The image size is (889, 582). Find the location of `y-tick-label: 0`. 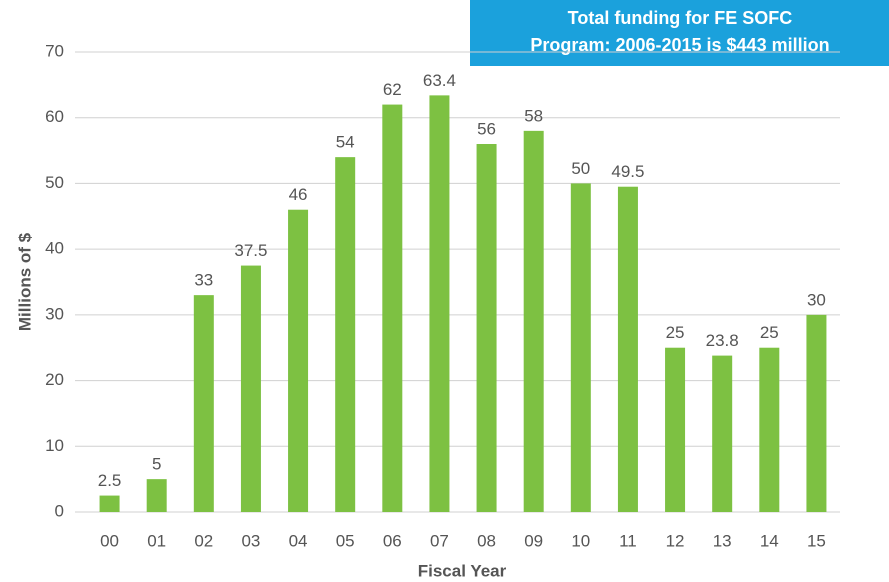

y-tick-label: 0 is located at coordinates (59, 510).